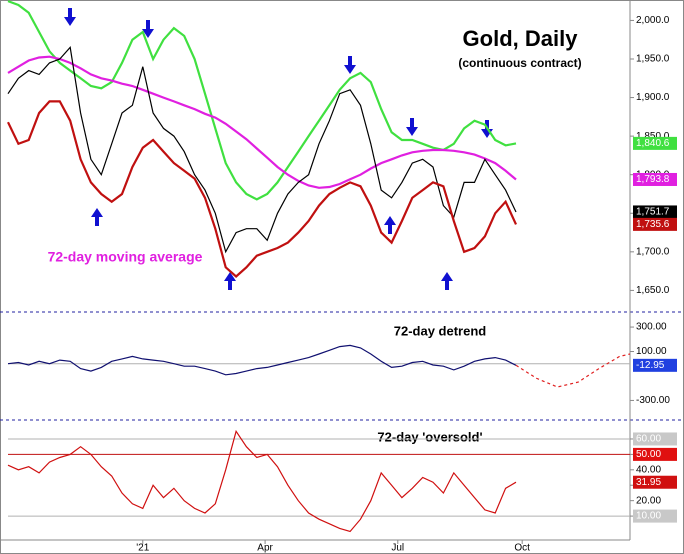  I want to click on y-tick-label: 100.00, so click(651, 351).